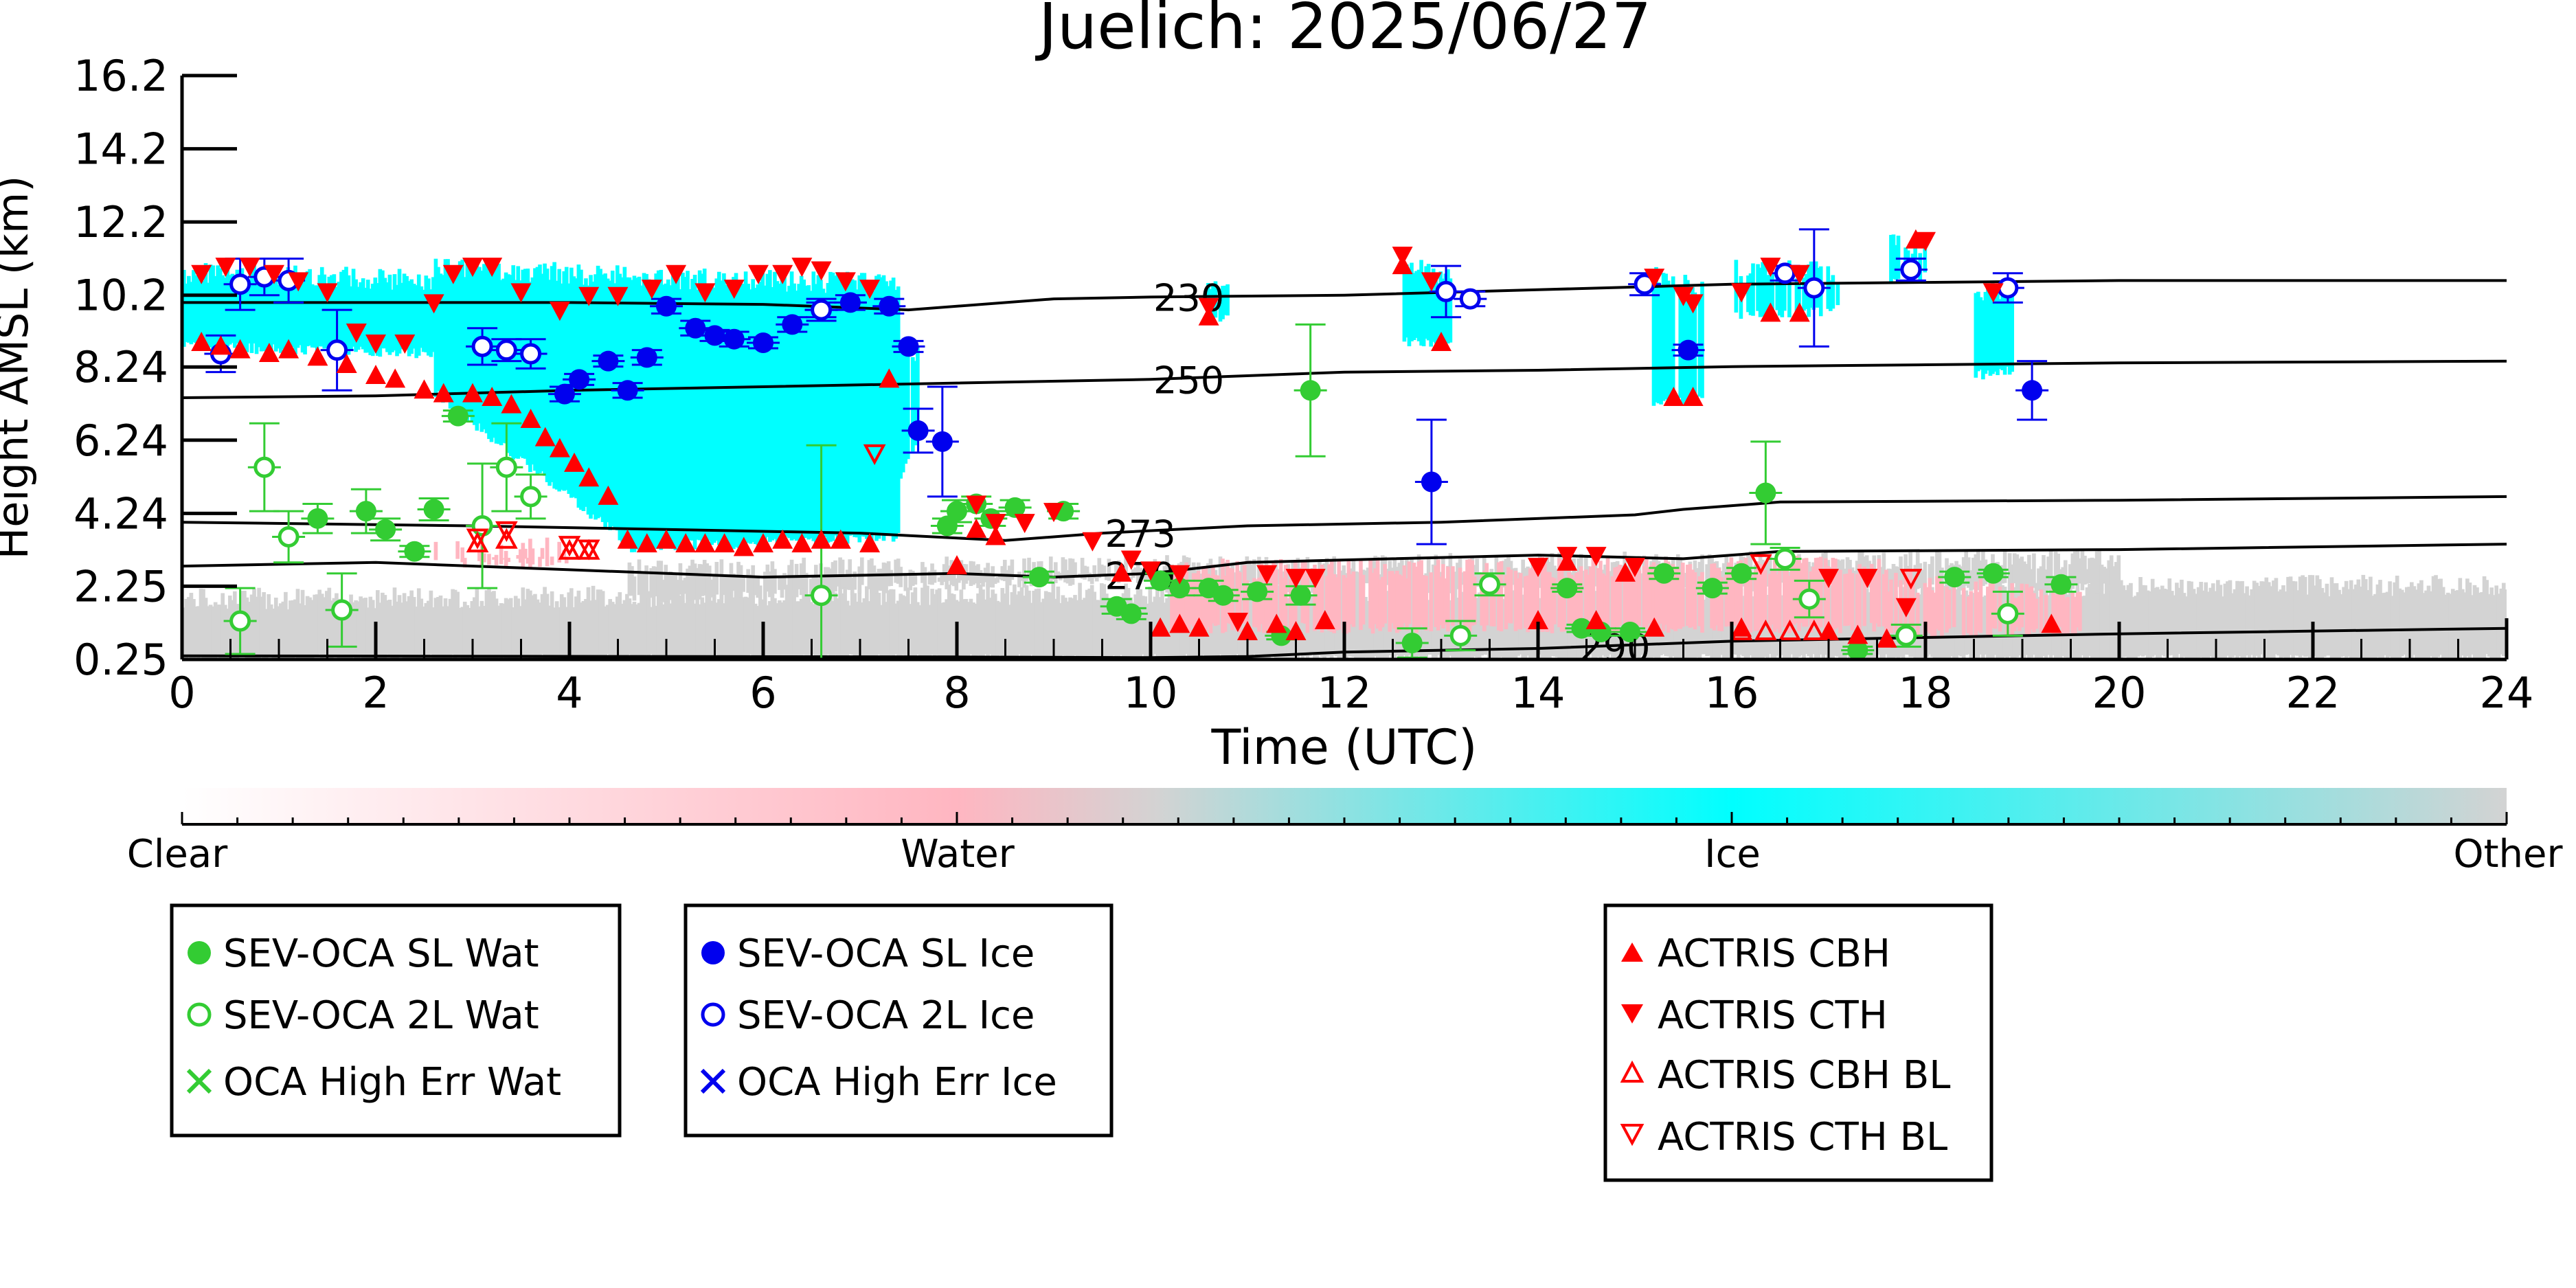 This screenshot has width=2576, height=1288. I want to click on sev-oca-sl-wat-point, so click(1310, 390).